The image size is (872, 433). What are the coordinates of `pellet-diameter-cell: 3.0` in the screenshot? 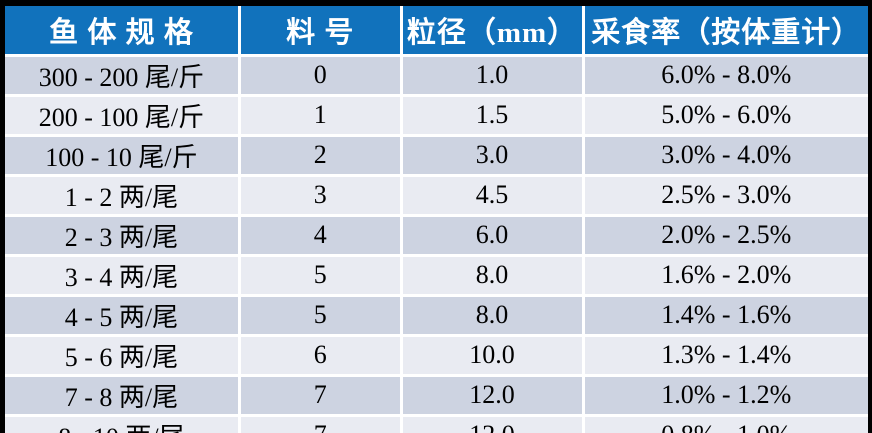 It's located at (492, 155).